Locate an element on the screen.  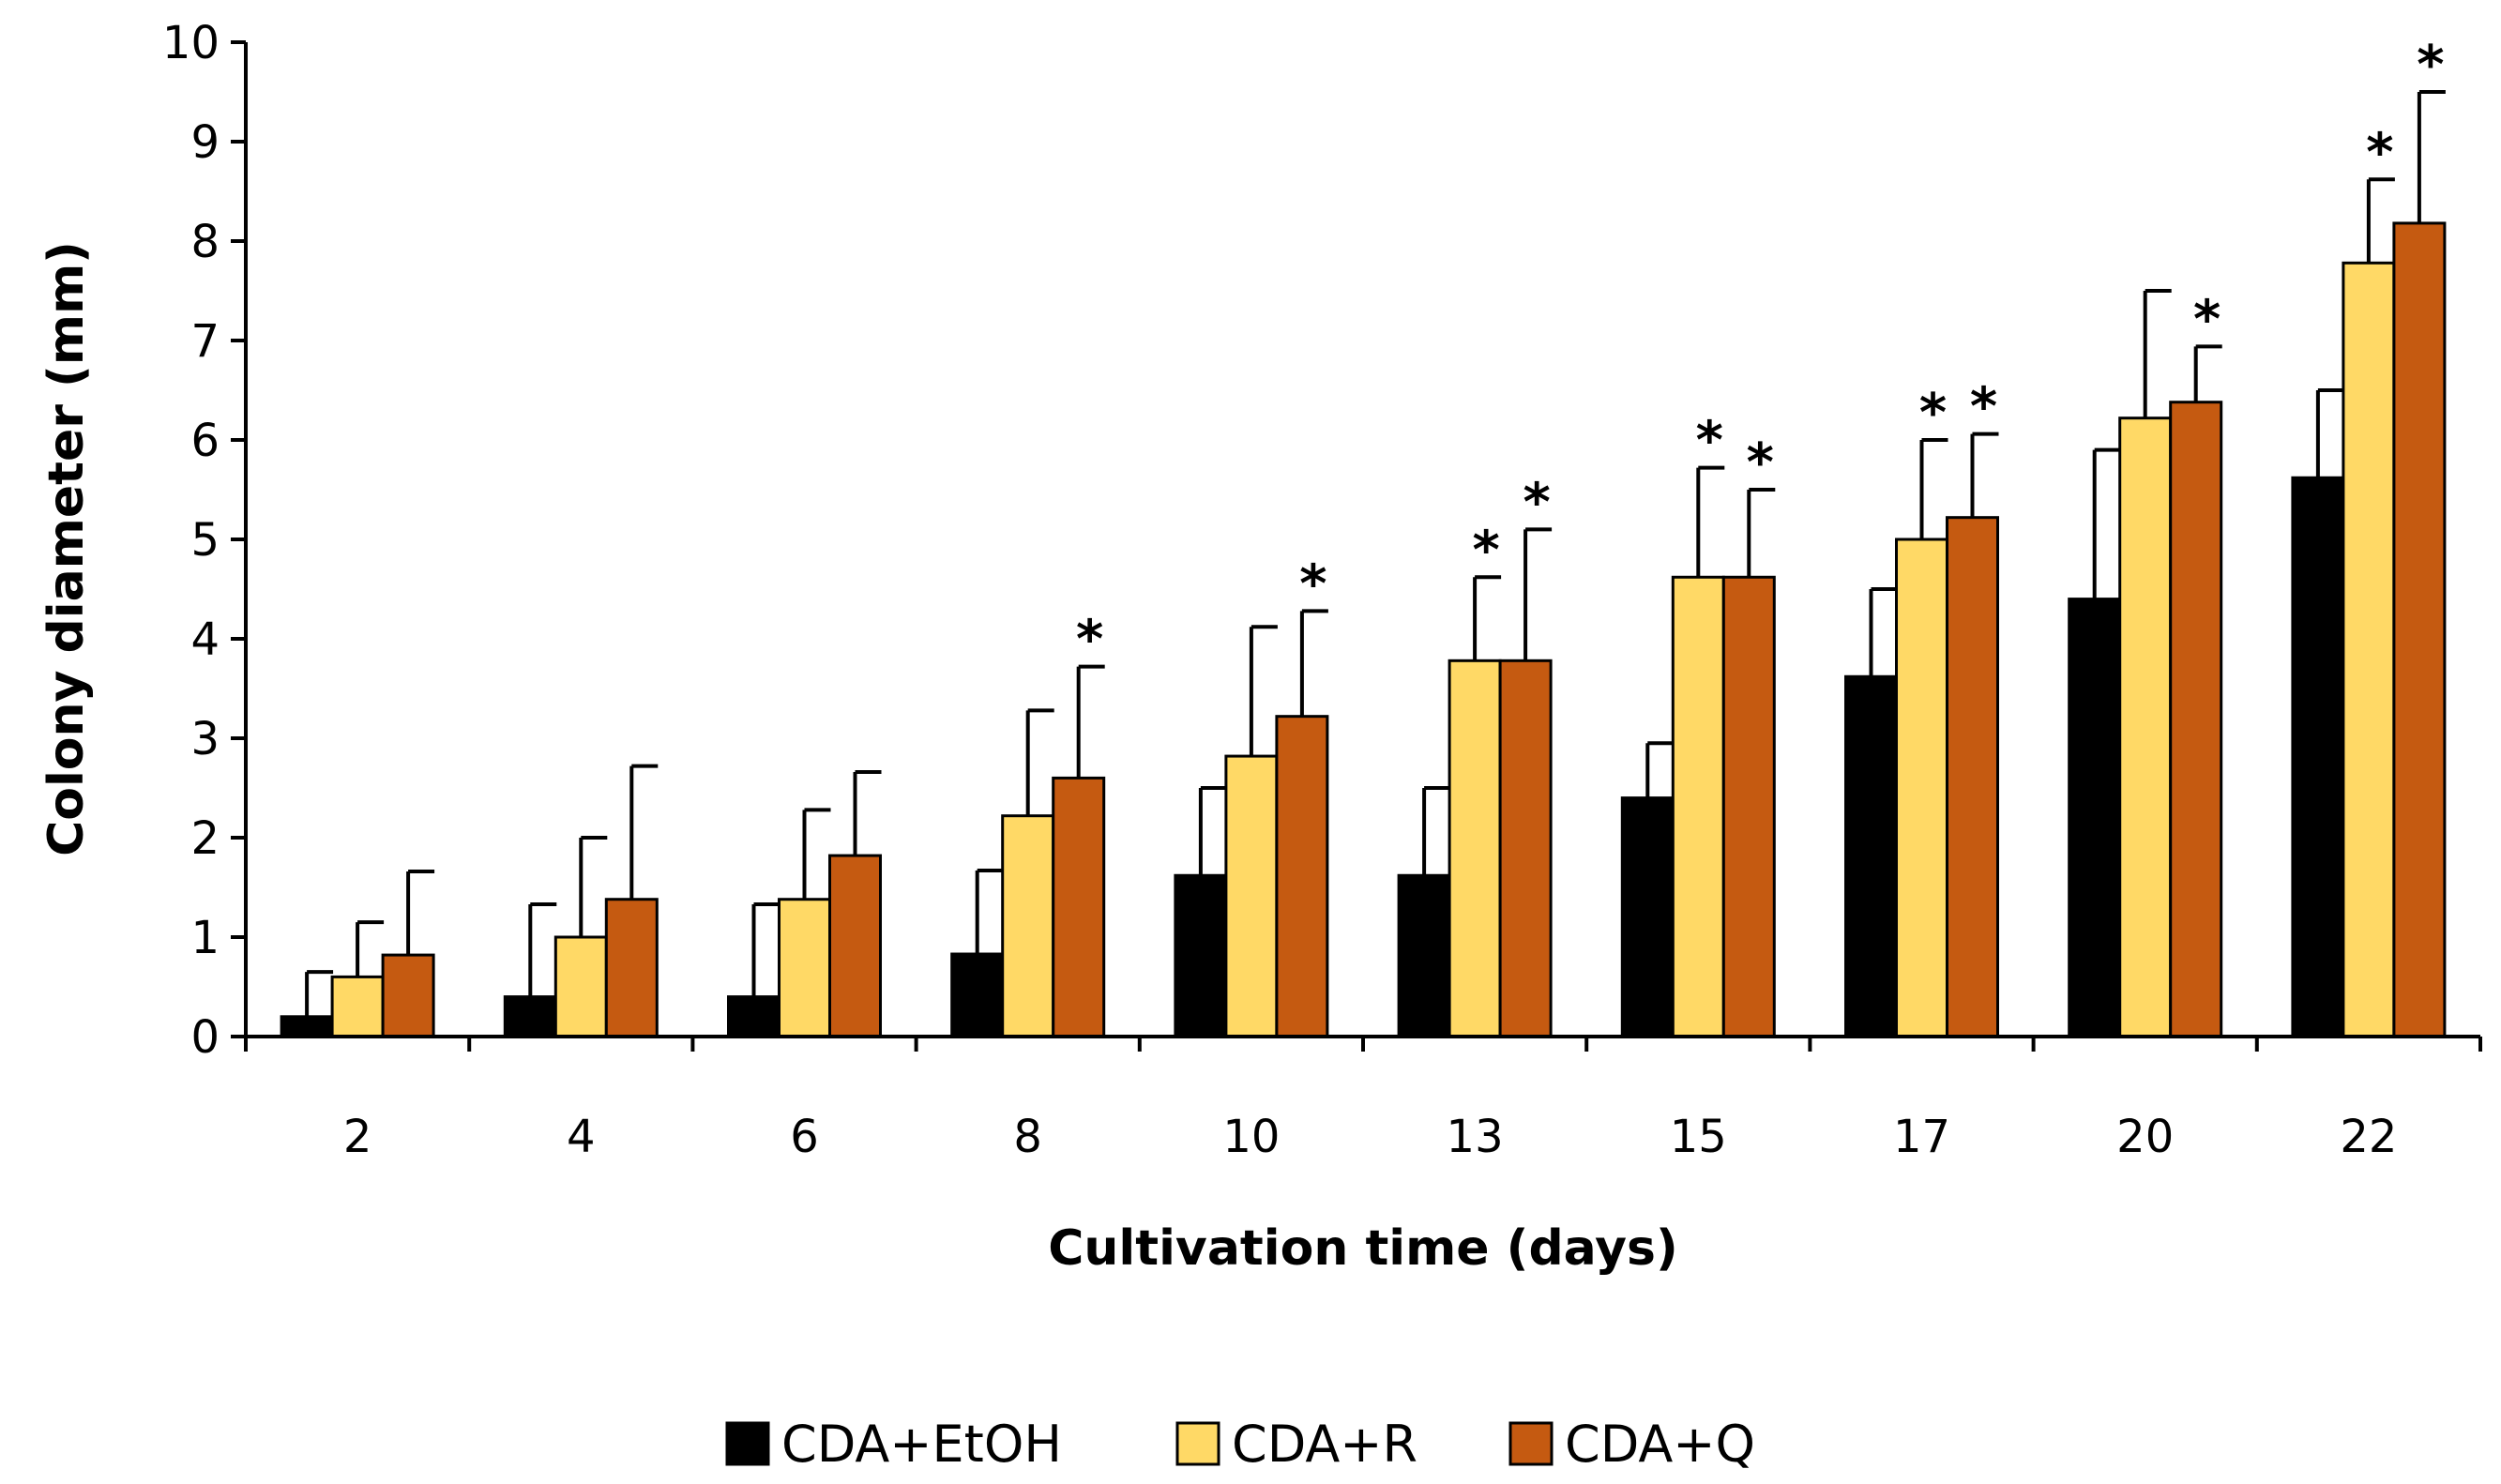
y-ticks-layer: 0 1 2 3 4 5 6 7 8 9 10 is located at coordinates (204, 541).